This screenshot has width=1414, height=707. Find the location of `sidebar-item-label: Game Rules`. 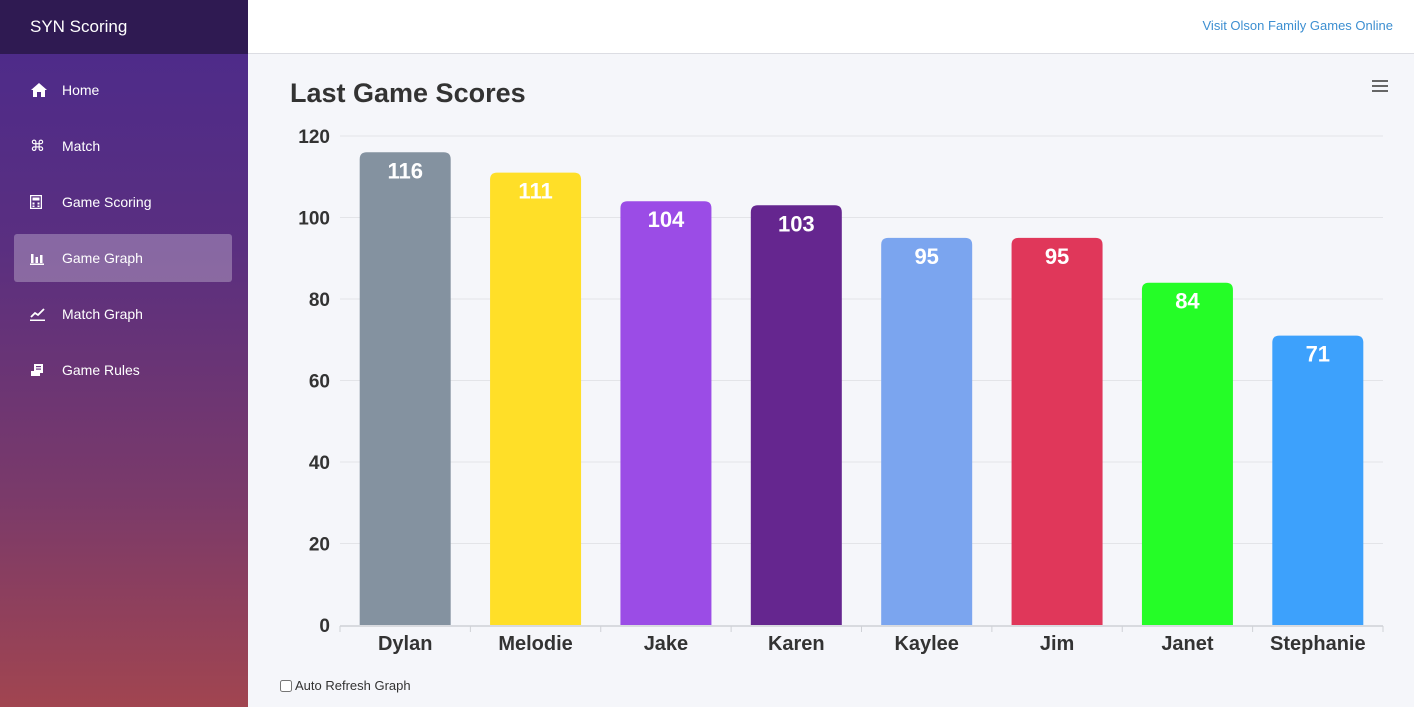

sidebar-item-label: Game Rules is located at coordinates (101, 370).